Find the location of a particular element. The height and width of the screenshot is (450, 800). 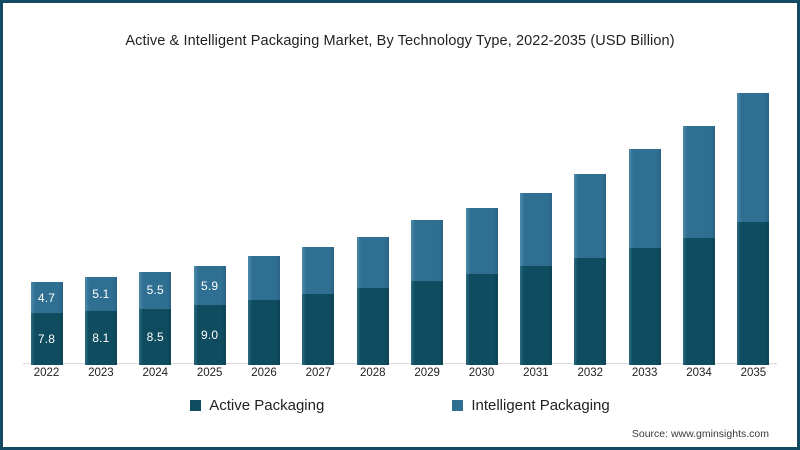

x-axis-tick-label: 2027 is located at coordinates (318, 373).